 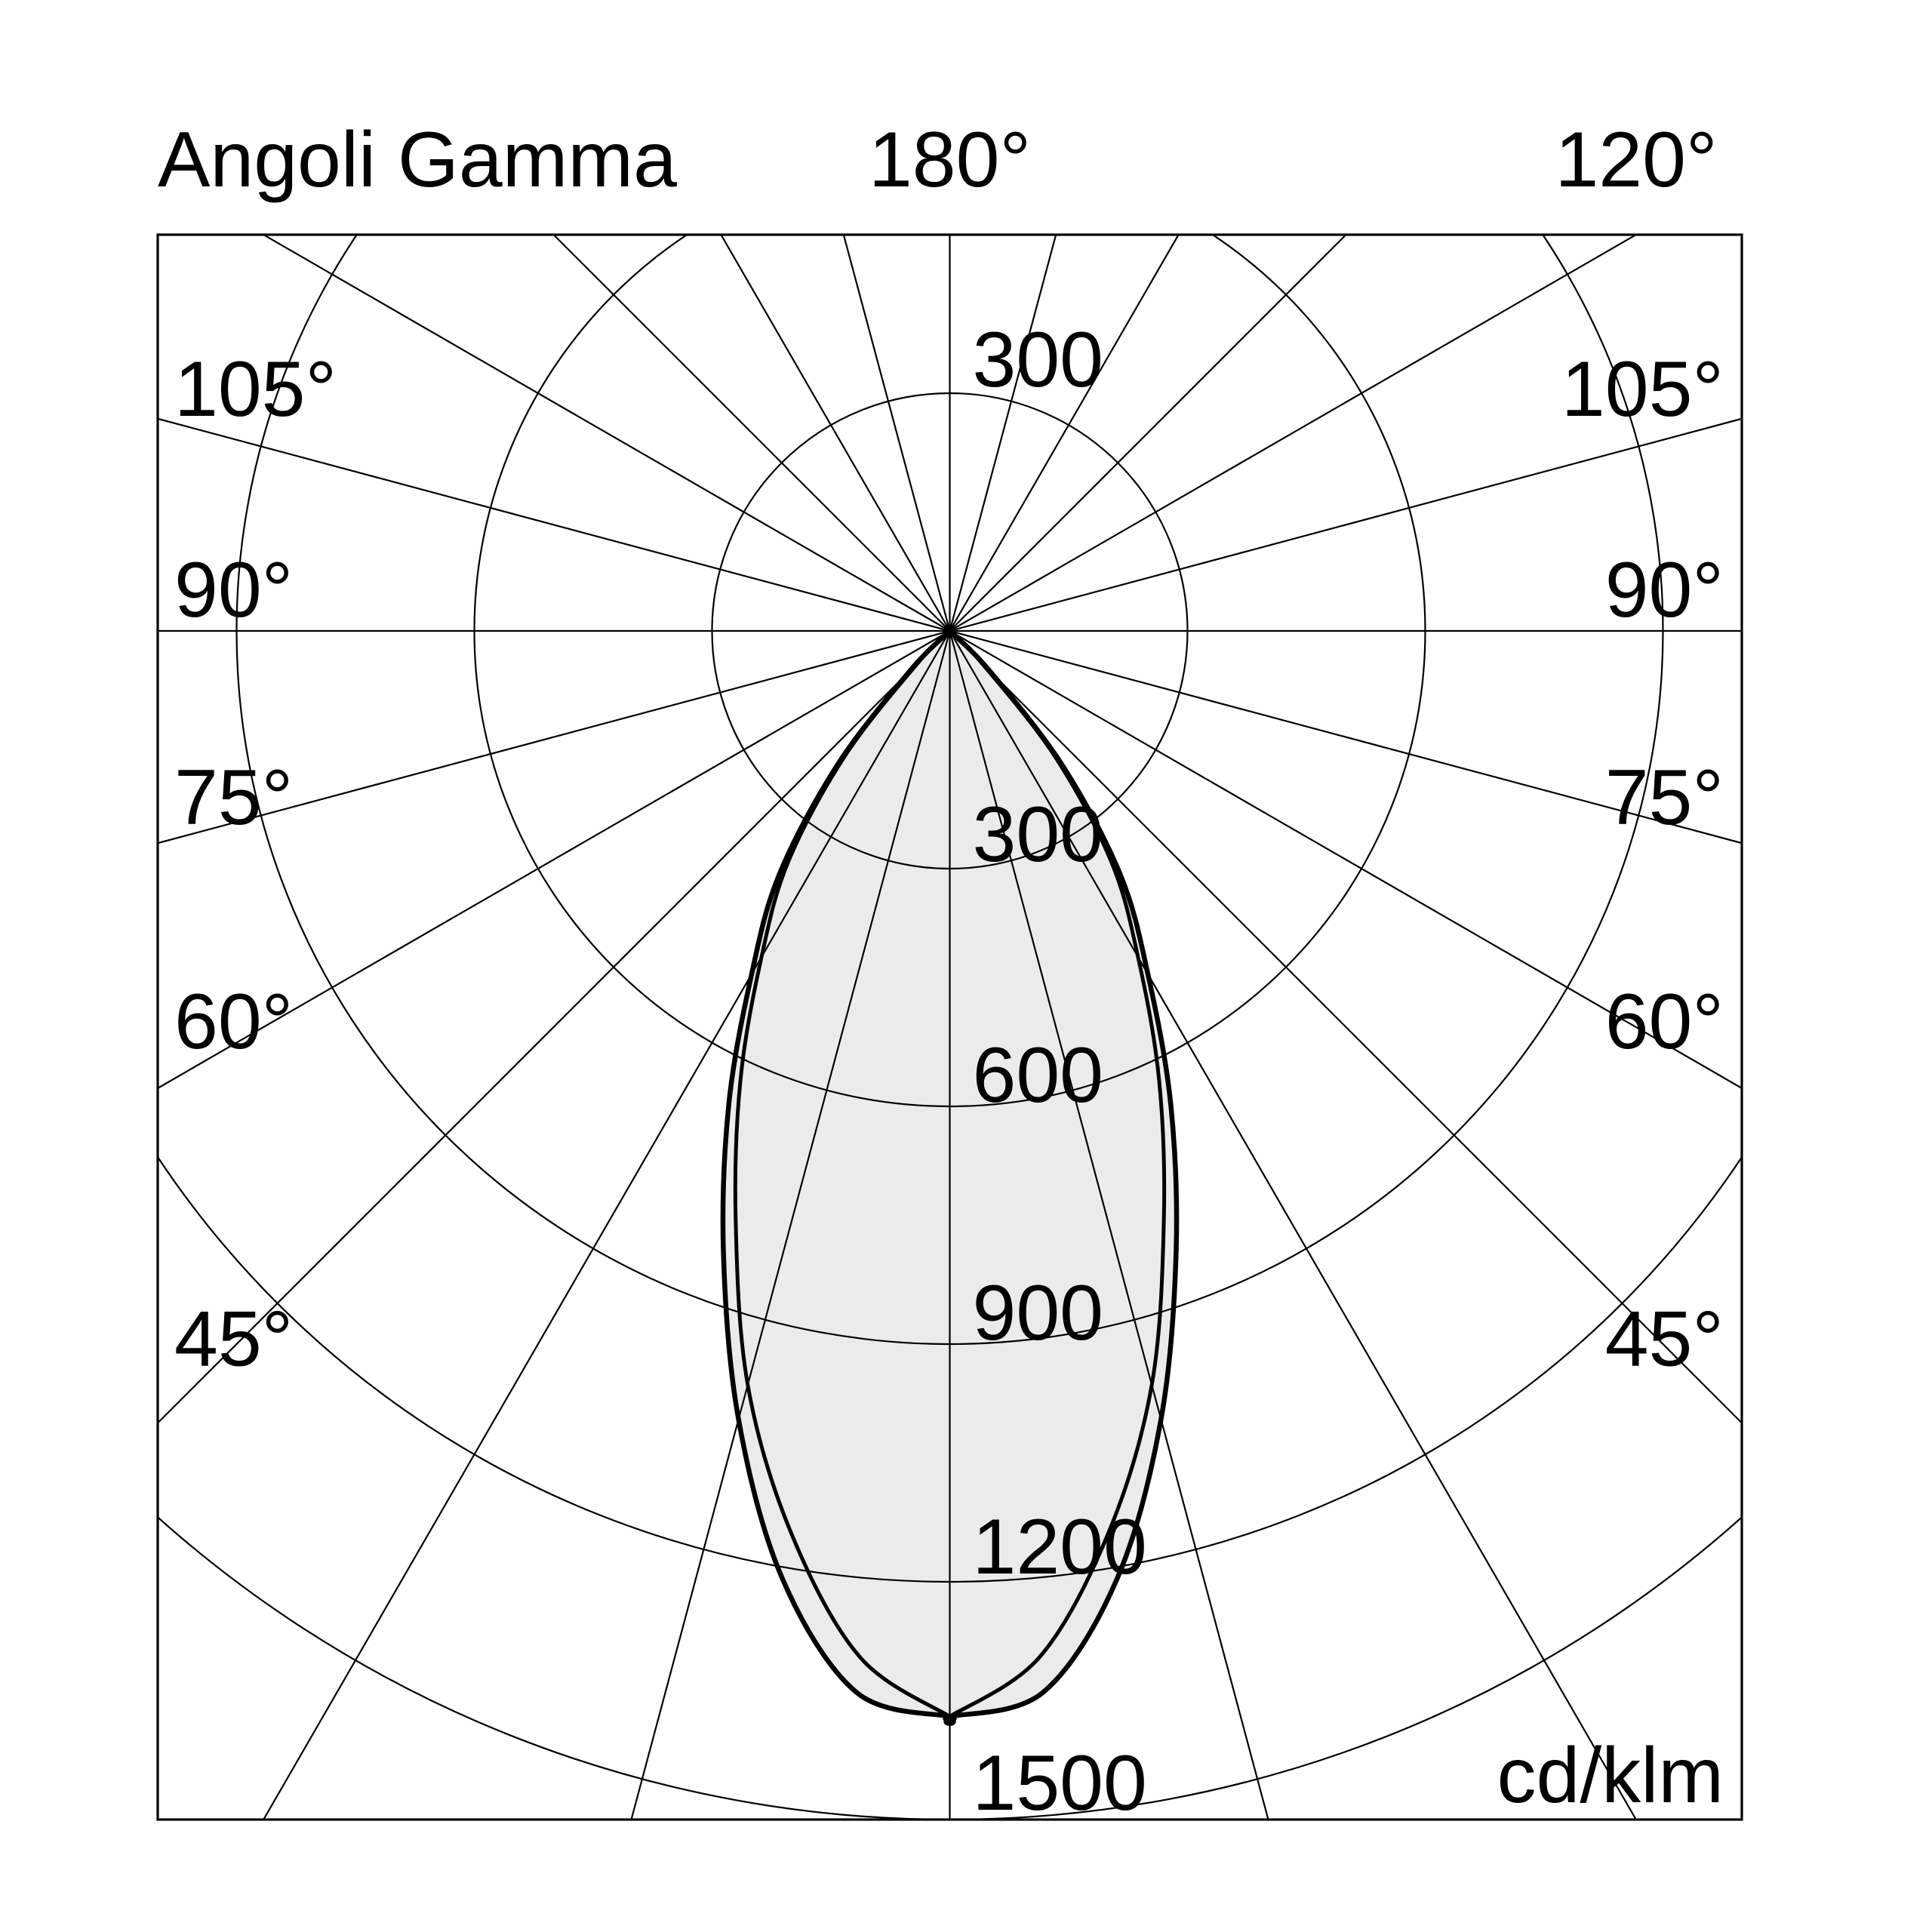 I want to click on radial-label-below-300: 300, so click(x=1038, y=834).